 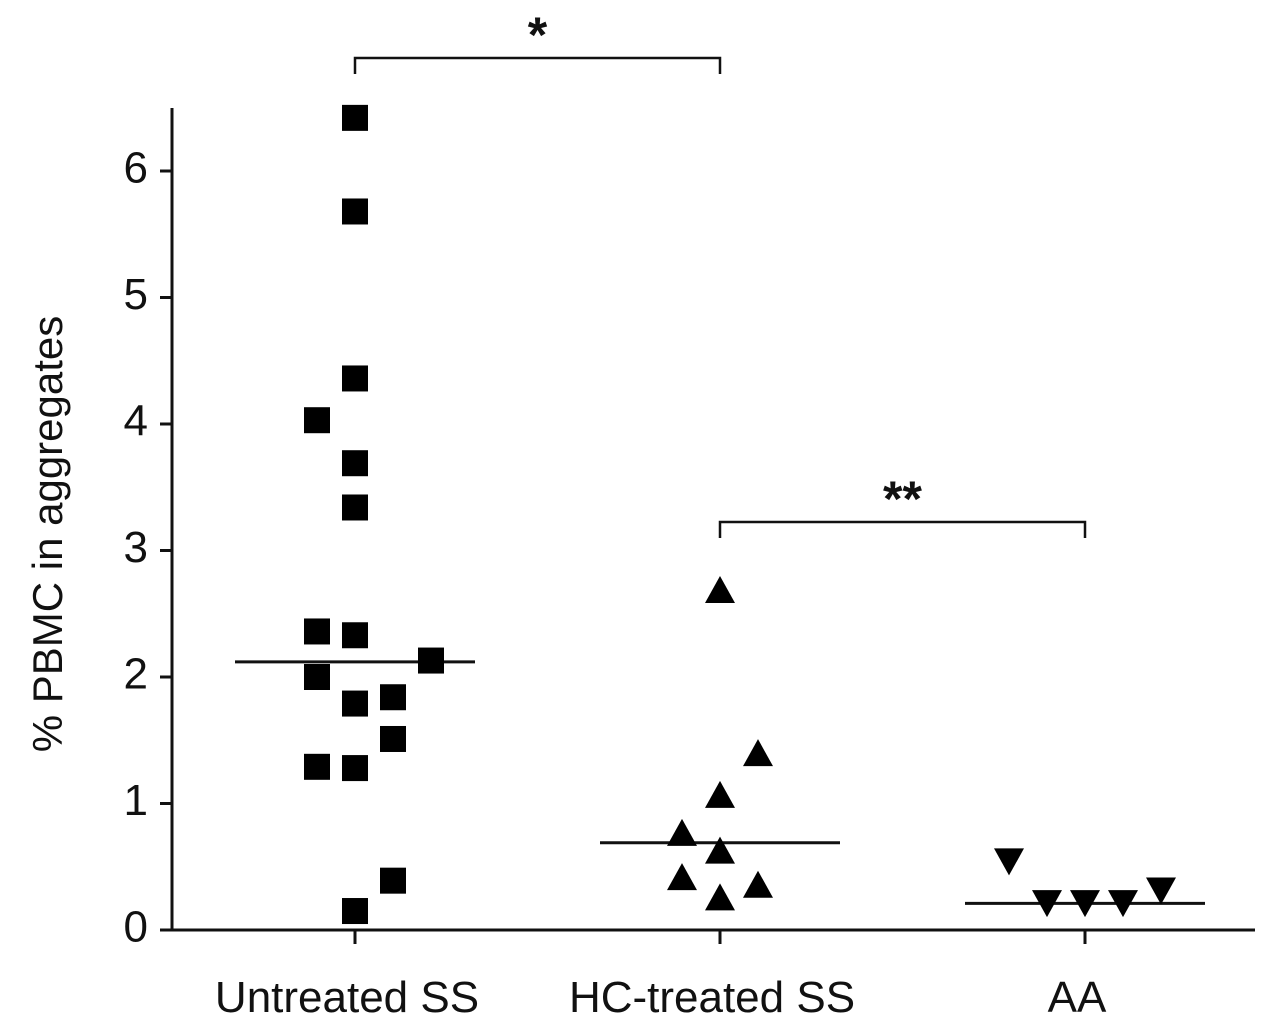 I want to click on x-tick-label: HC-treated SS, so click(x=712, y=997).